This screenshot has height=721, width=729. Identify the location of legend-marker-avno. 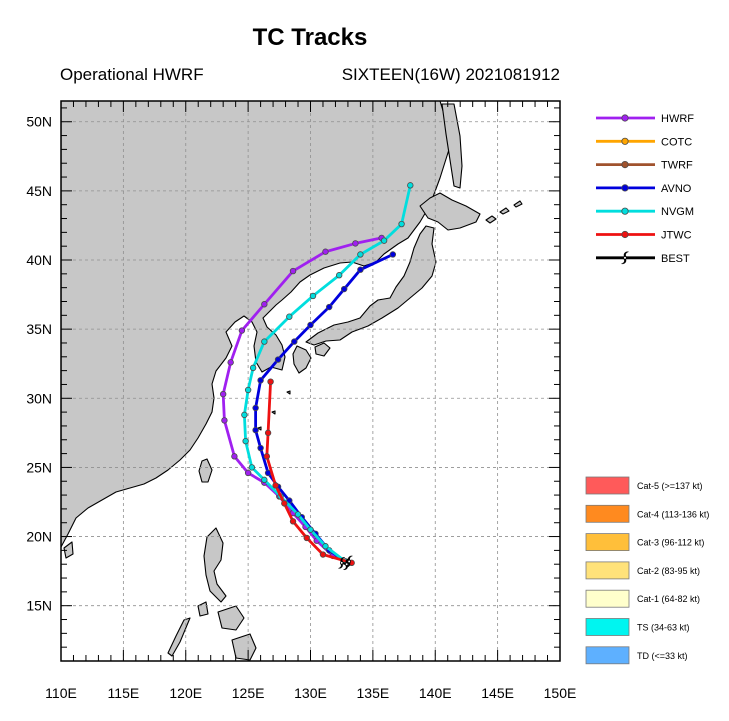
(625, 188).